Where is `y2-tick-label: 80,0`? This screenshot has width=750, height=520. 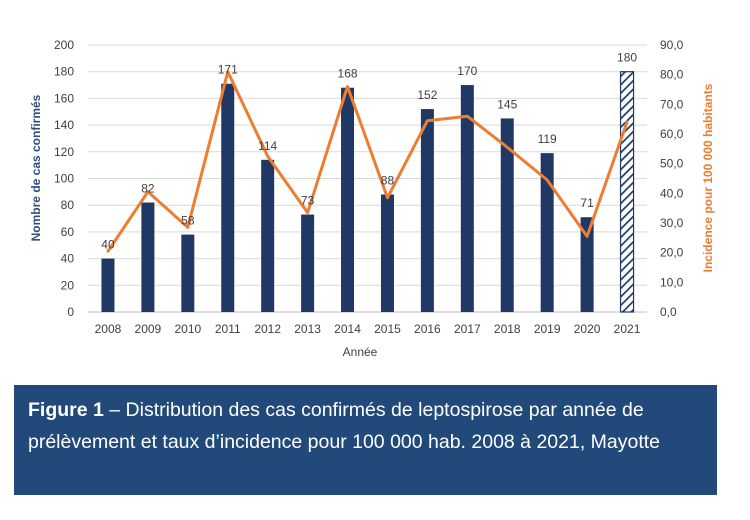
y2-tick-label: 80,0 is located at coordinates (672, 75).